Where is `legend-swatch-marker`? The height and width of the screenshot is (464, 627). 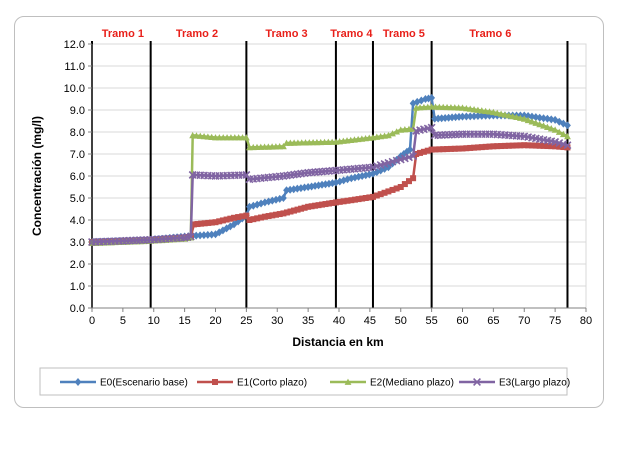 legend-swatch-marker is located at coordinates (215, 382).